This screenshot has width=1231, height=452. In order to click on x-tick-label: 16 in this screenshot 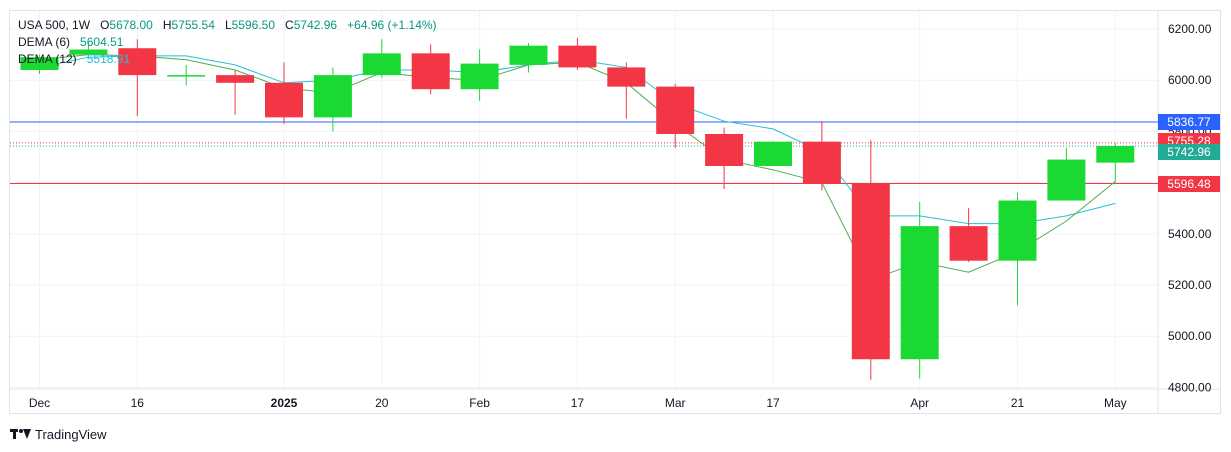, I will do `click(138, 403)`.